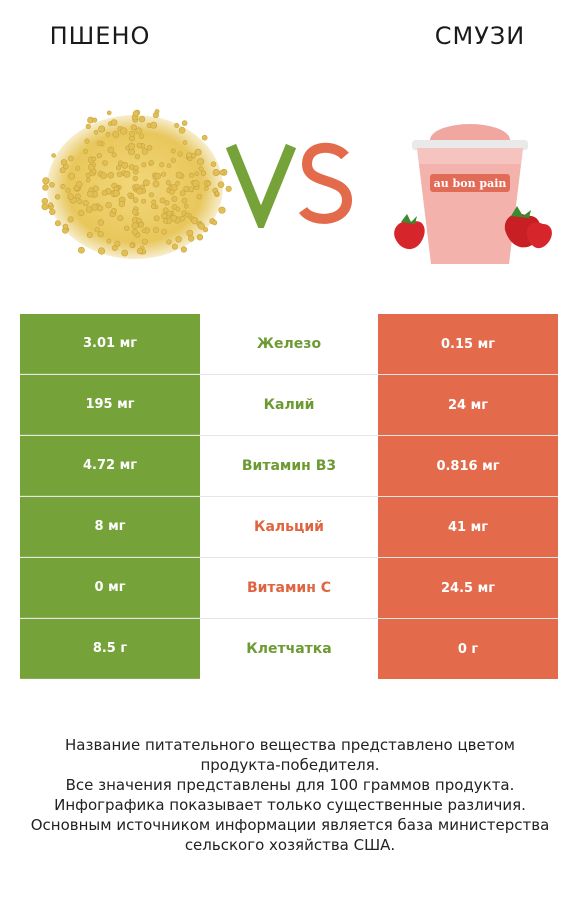  I want to click on nutrient-label: Витамин C, so click(289, 588).